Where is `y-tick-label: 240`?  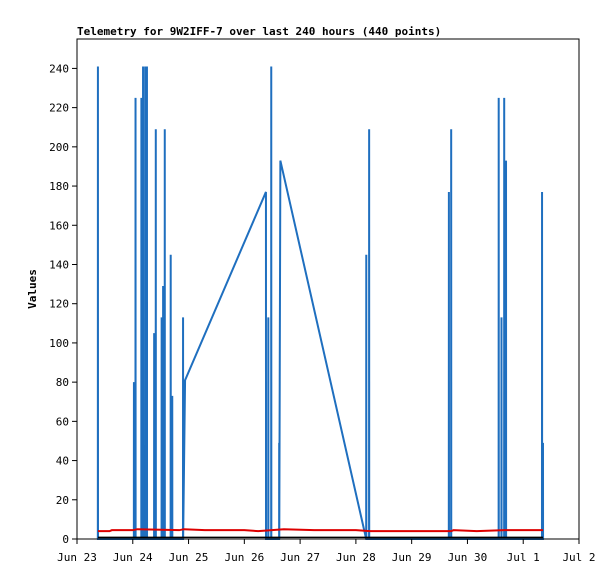 y-tick-label: 240 is located at coordinates (59, 68).